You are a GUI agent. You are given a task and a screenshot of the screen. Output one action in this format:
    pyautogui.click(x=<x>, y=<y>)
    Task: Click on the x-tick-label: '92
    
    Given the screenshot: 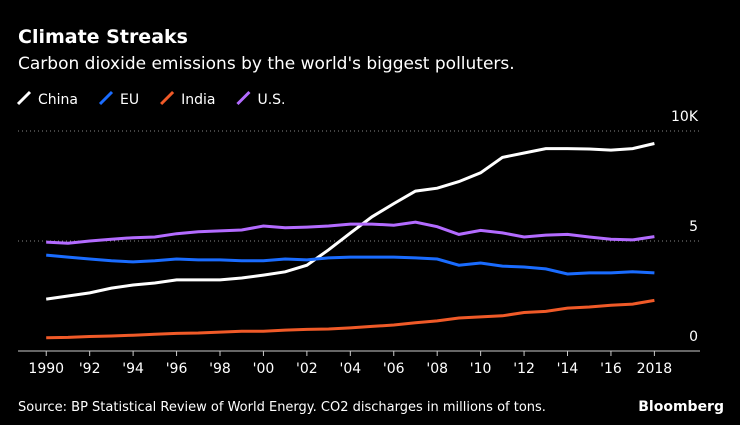 What is the action you would take?
    pyautogui.click(x=90, y=369)
    